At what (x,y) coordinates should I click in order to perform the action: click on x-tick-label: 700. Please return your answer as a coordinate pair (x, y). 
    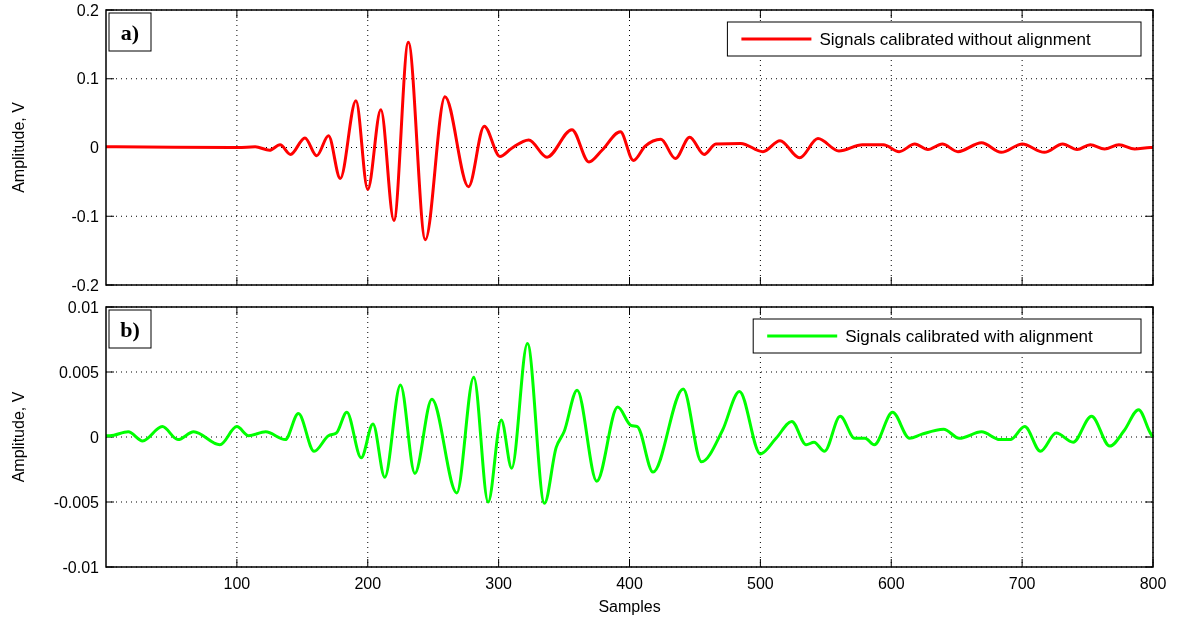
    Looking at the image, I should click on (1022, 583).